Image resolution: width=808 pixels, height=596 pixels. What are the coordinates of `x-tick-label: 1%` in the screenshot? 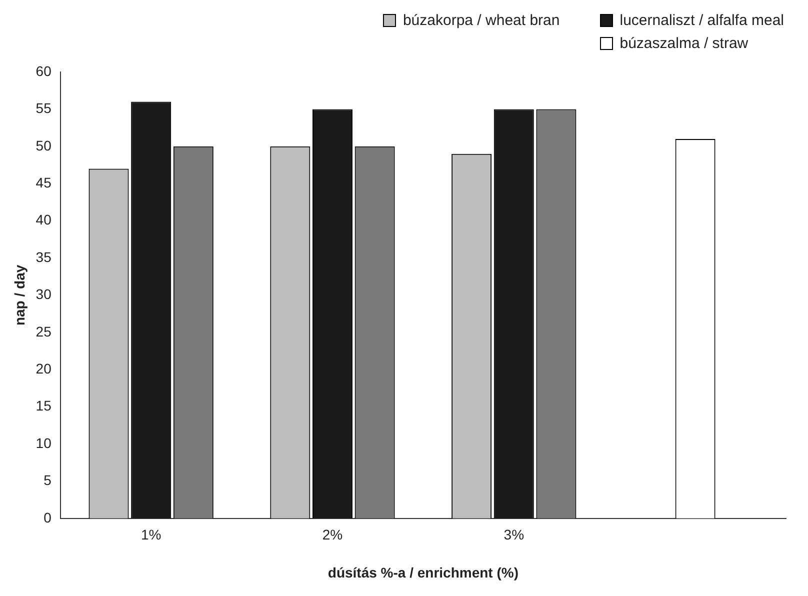 It's located at (151, 534).